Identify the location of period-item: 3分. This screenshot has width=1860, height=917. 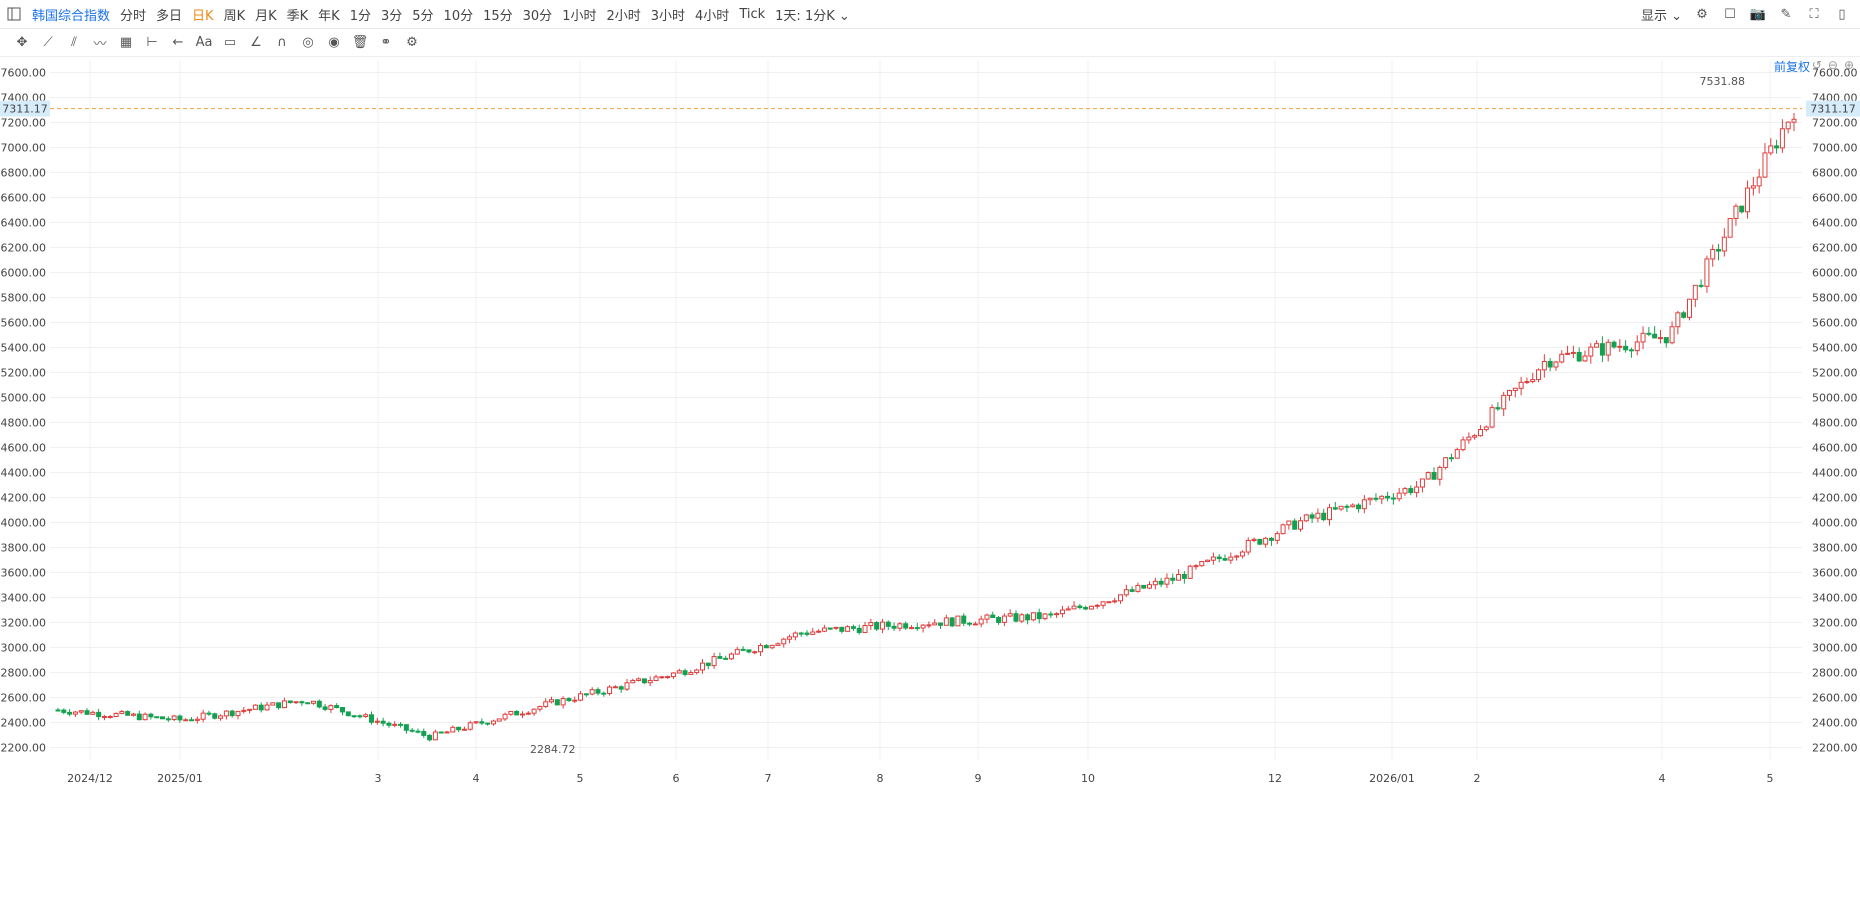
(391, 16).